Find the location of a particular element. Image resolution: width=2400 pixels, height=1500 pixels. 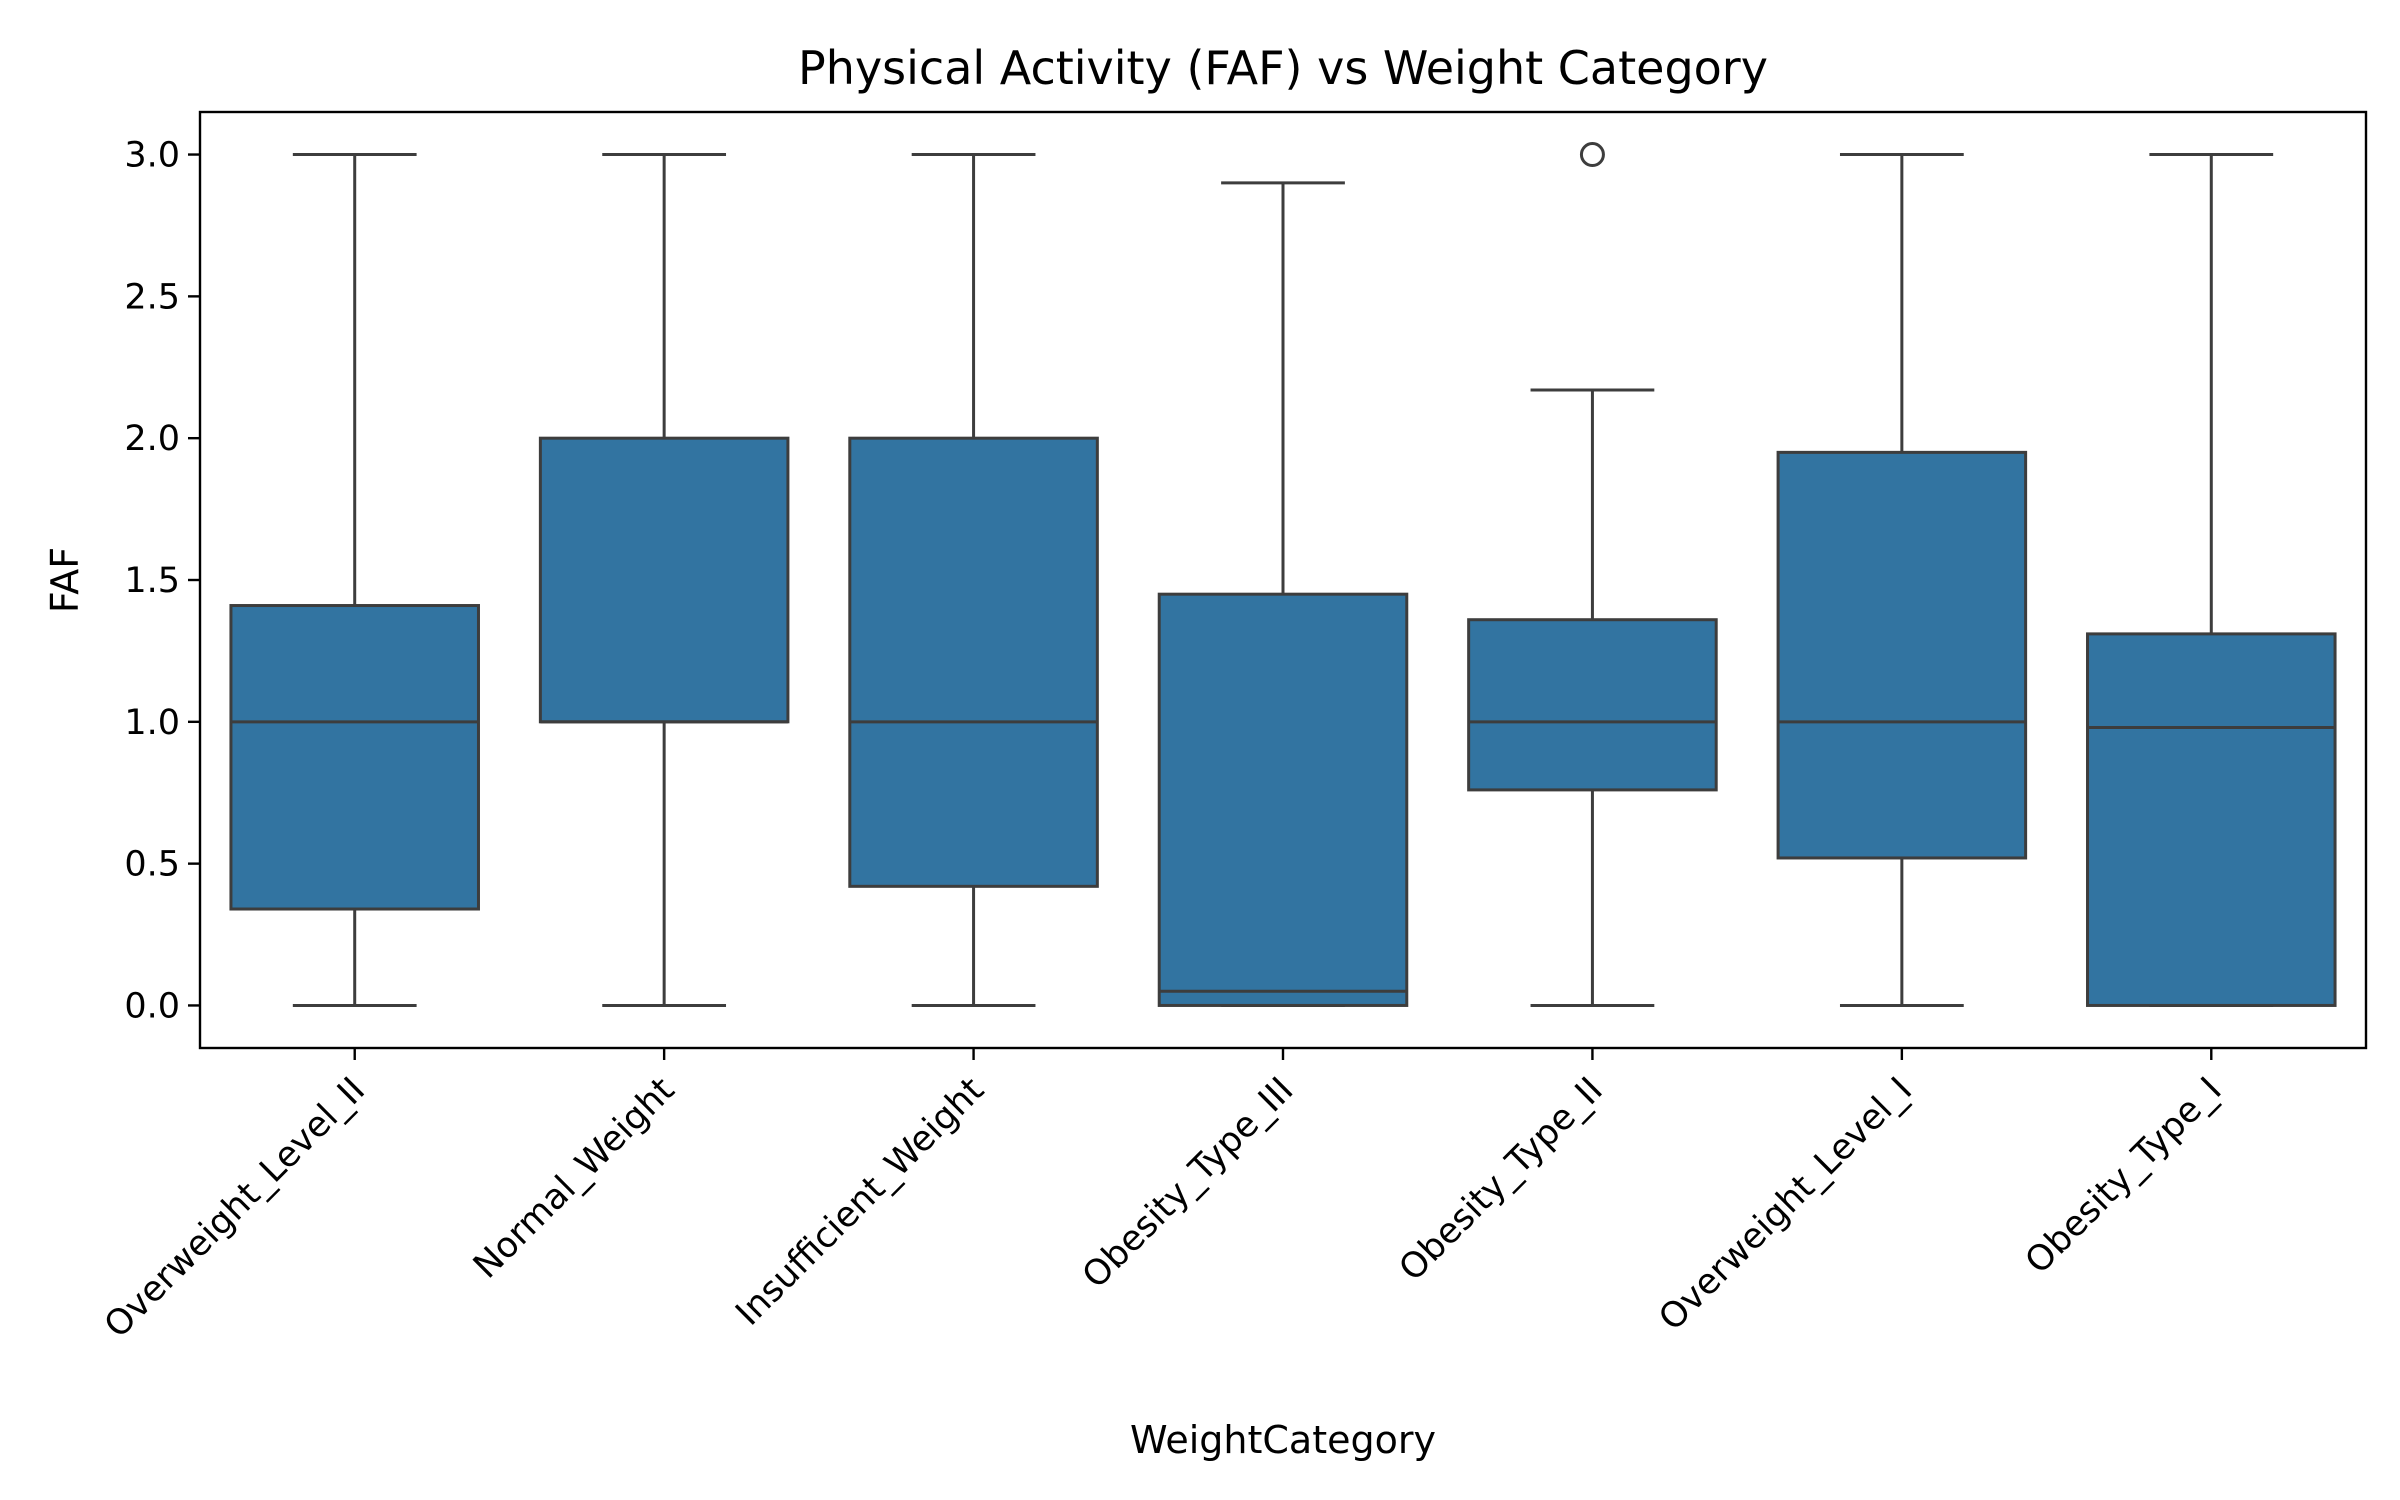

outlier-point is located at coordinates (1592, 155).